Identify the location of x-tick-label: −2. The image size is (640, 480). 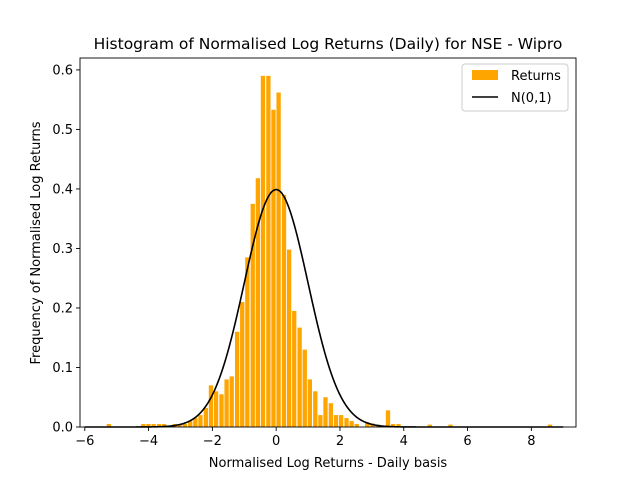
(212, 441).